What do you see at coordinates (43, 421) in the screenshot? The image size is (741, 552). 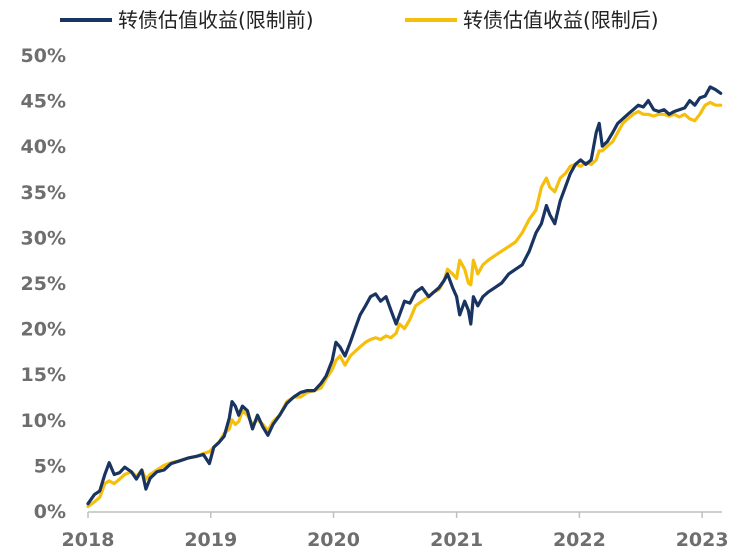 I see `y-tick-label: 10%` at bounding box center [43, 421].